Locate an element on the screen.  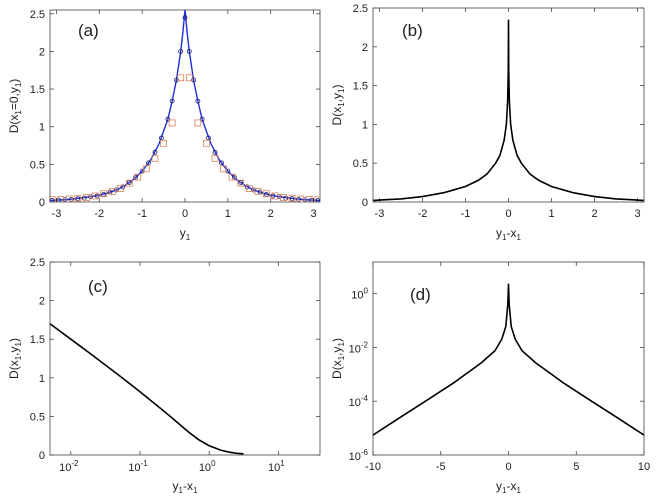
panel-label: (c) is located at coordinates (98, 286).